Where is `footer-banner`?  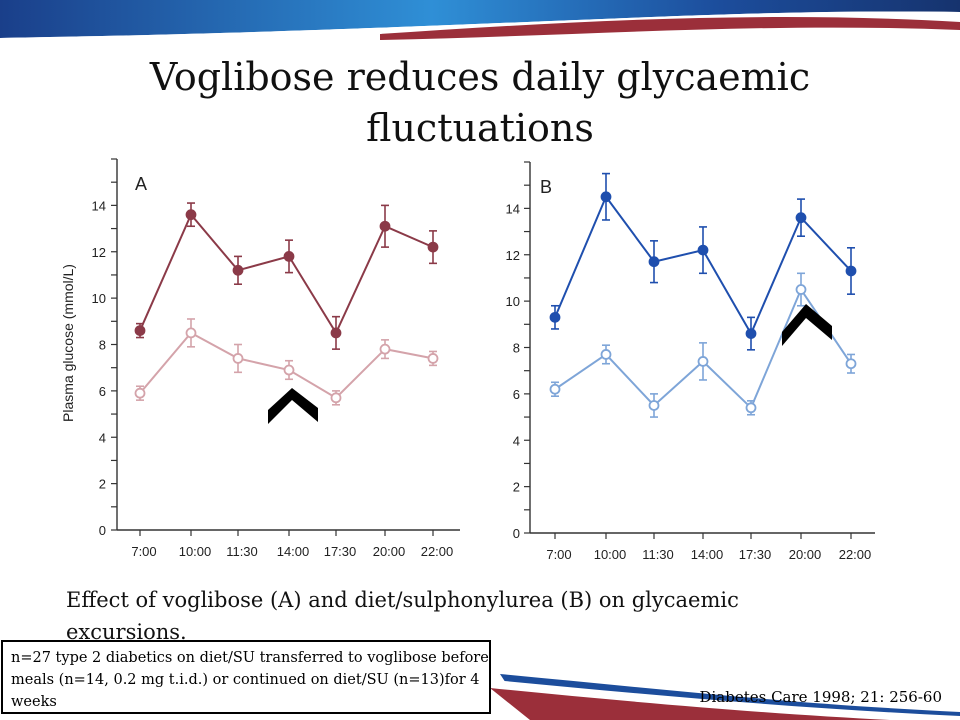 footer-banner is located at coordinates (725, 697).